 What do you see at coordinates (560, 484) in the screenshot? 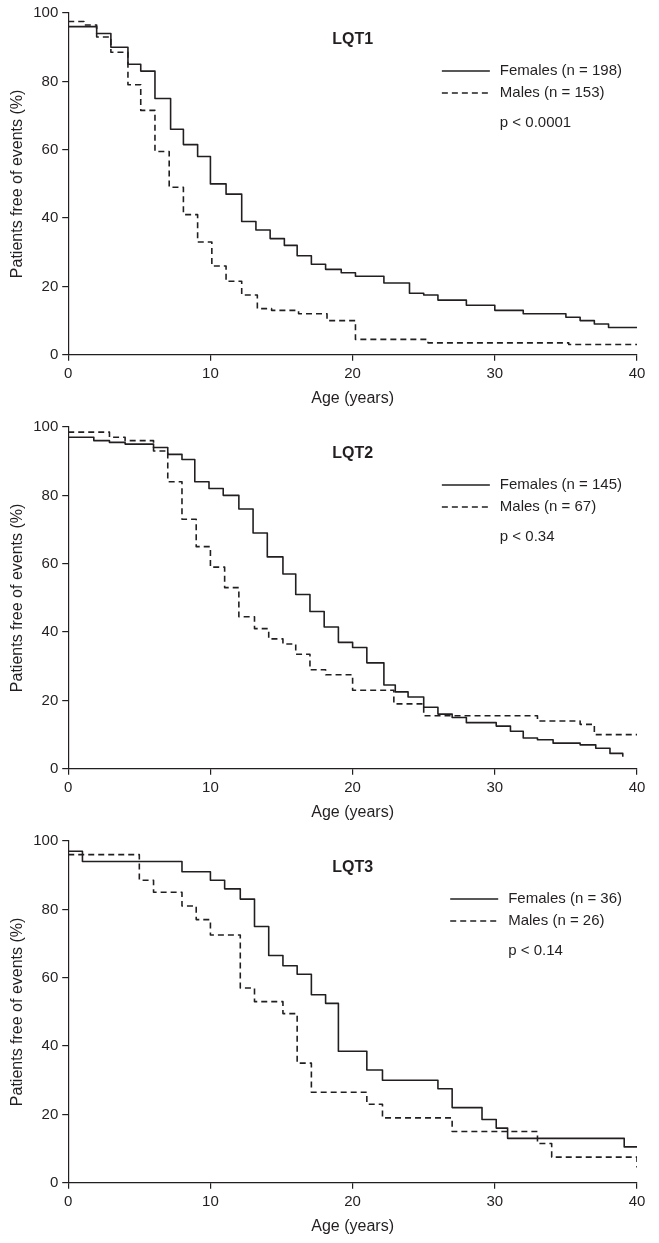
I see `legend-label: Females (n = 145)` at bounding box center [560, 484].